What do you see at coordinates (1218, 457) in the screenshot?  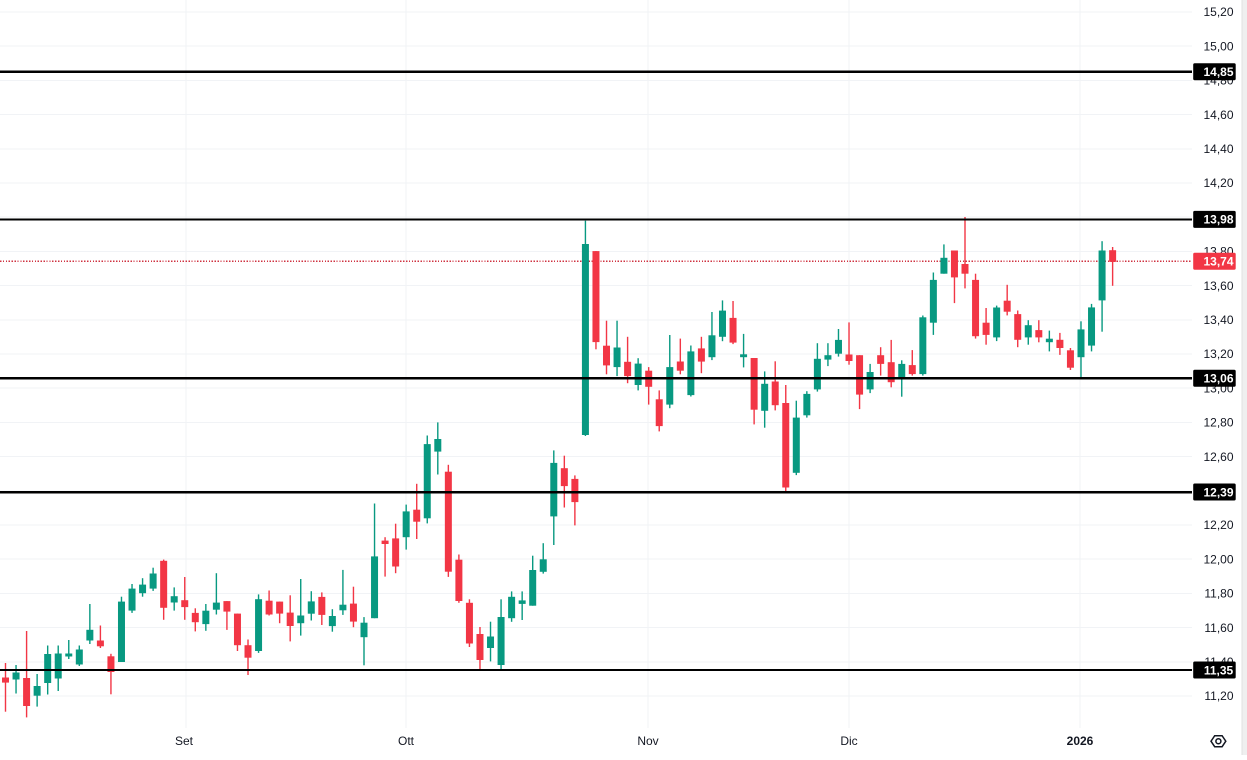 I see `svg-text: 12,60` at bounding box center [1218, 457].